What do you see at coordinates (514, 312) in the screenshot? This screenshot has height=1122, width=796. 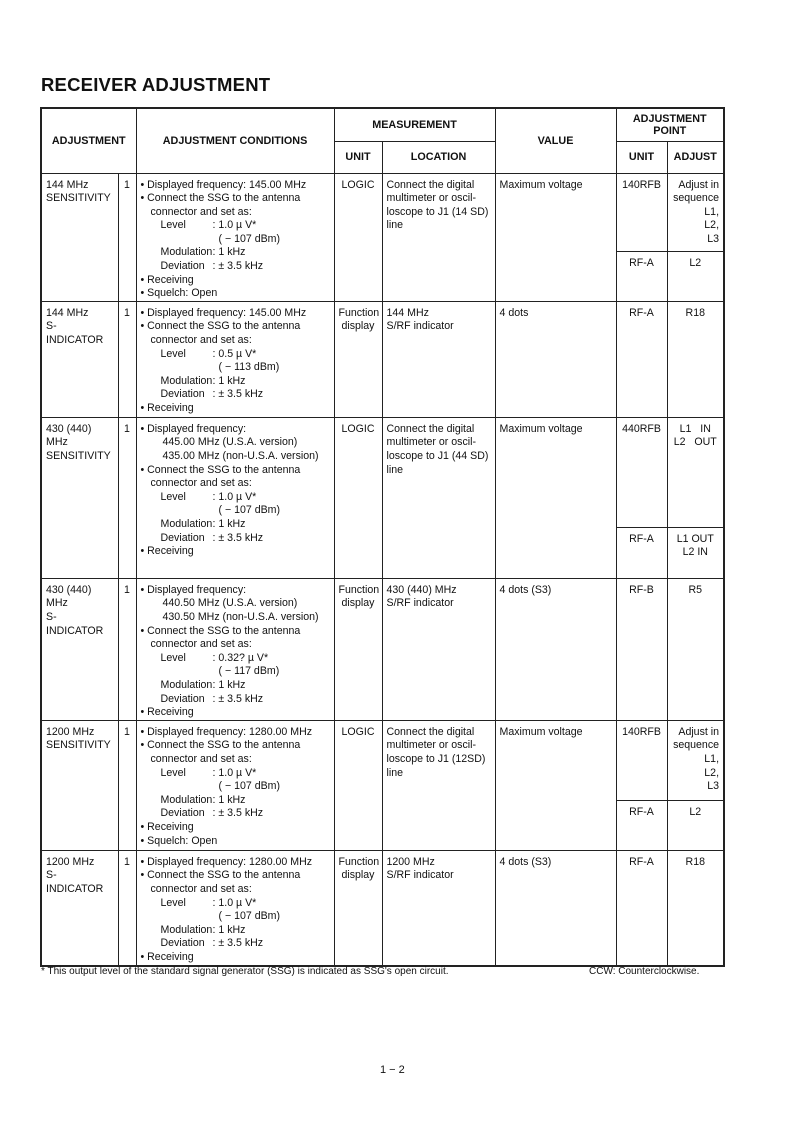 I see `value-text: 4 dots` at bounding box center [514, 312].